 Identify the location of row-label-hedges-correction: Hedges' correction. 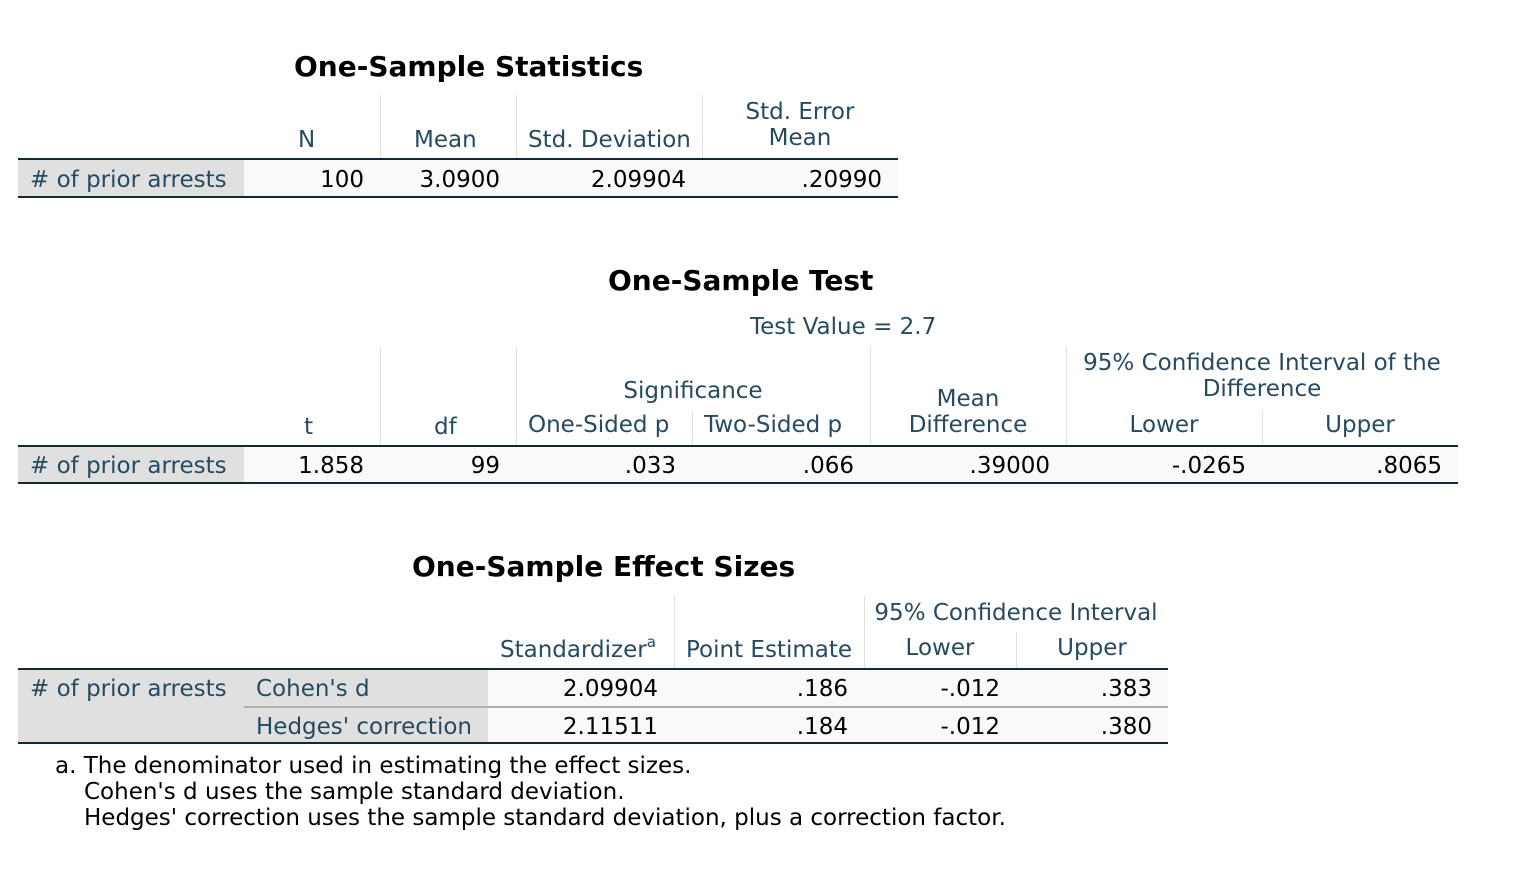
(364, 727).